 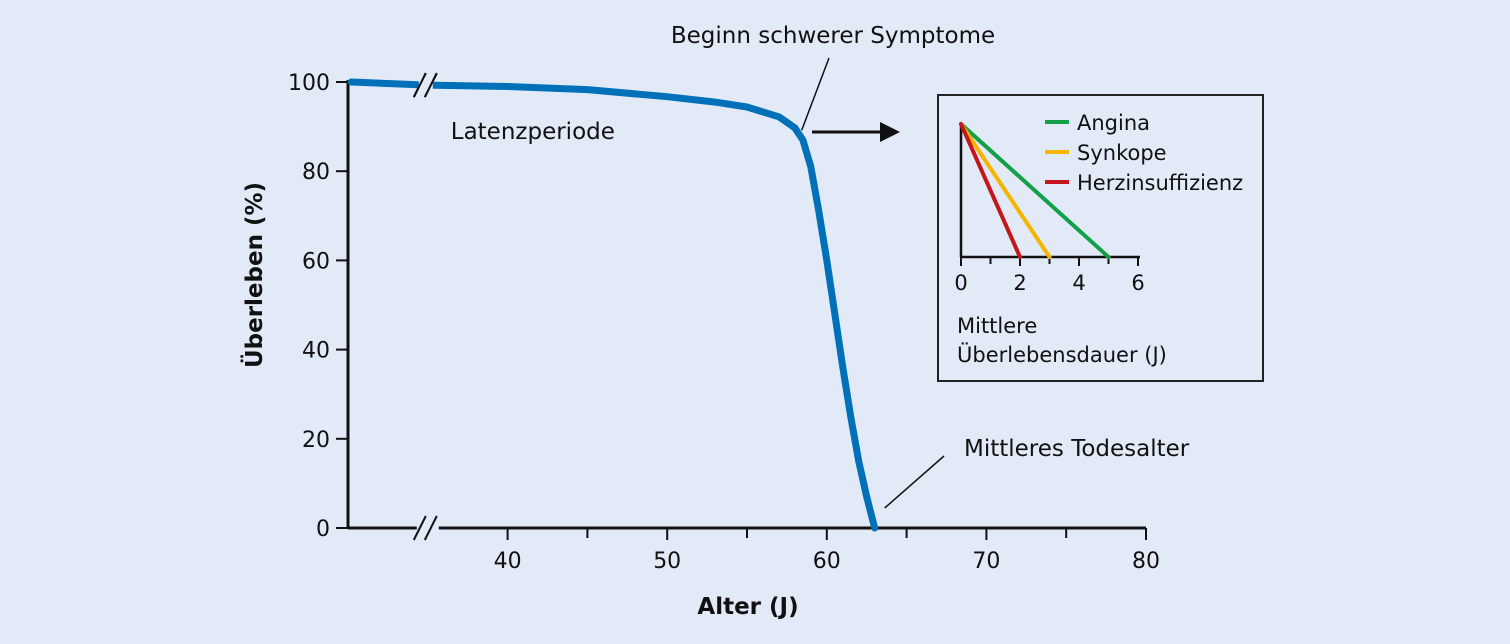 I want to click on inset-series-line-angina, so click(x=1035, y=190).